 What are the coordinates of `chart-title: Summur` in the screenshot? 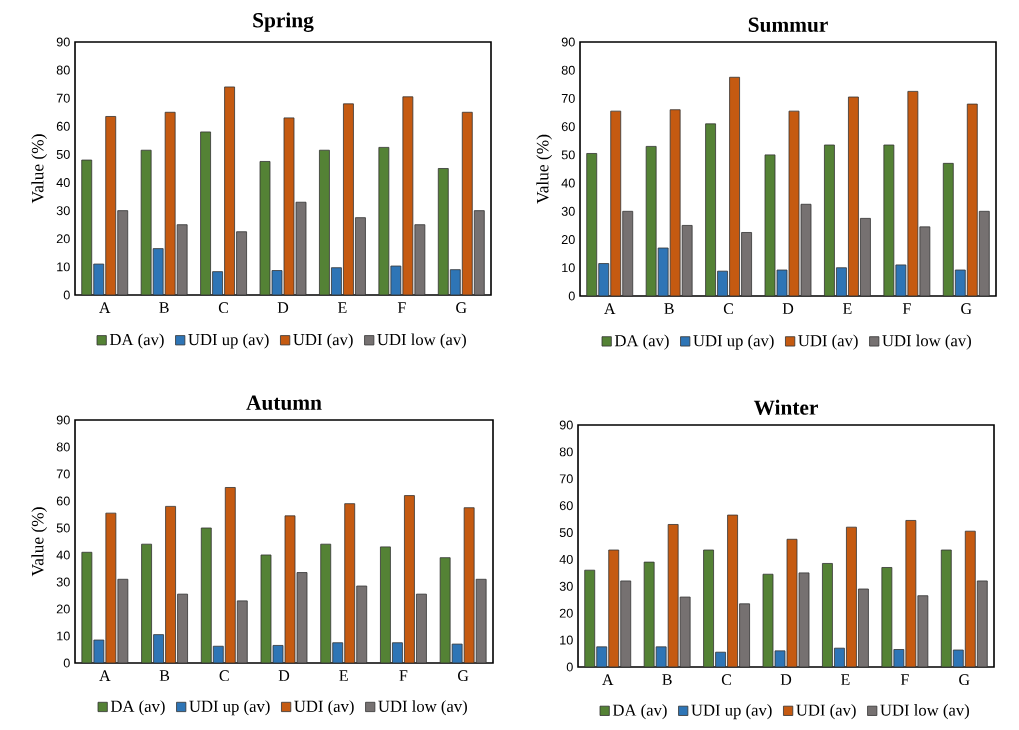 It's located at (788, 24).